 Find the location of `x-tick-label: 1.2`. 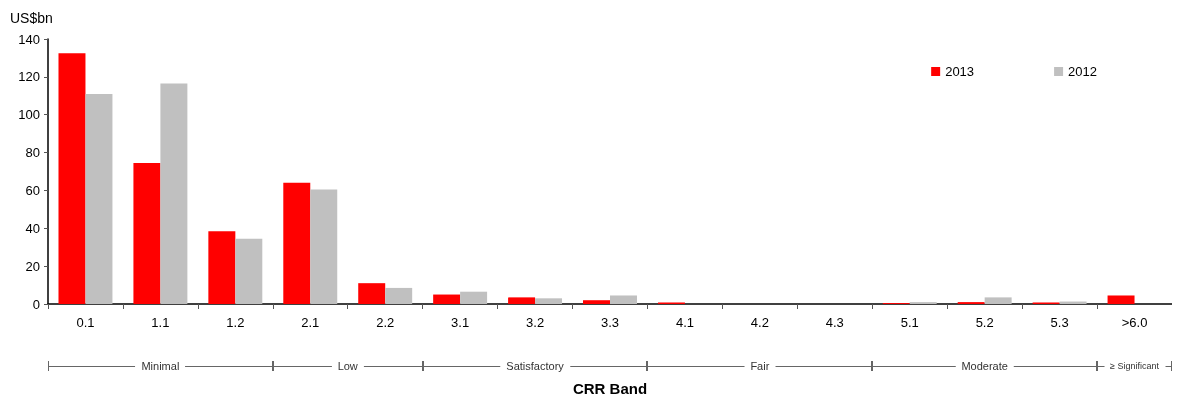

x-tick-label: 1.2 is located at coordinates (235, 322).